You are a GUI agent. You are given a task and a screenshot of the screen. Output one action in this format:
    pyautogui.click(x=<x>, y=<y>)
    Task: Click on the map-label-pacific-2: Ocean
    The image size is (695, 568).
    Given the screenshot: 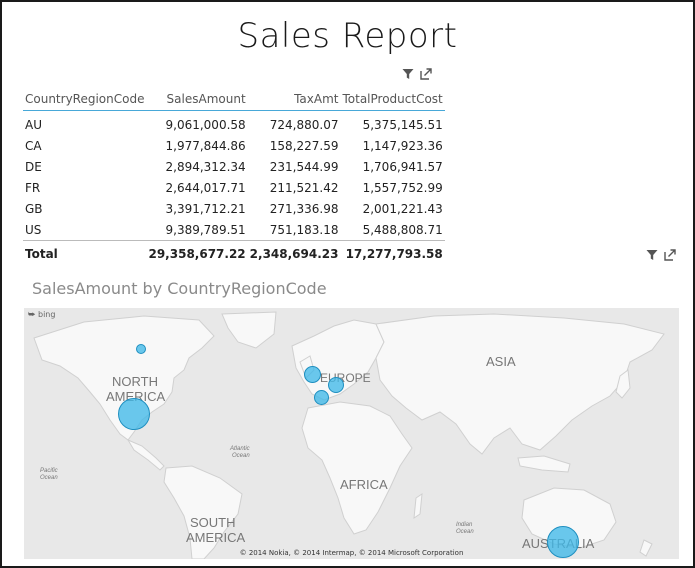 What is the action you would take?
    pyautogui.click(x=49, y=478)
    